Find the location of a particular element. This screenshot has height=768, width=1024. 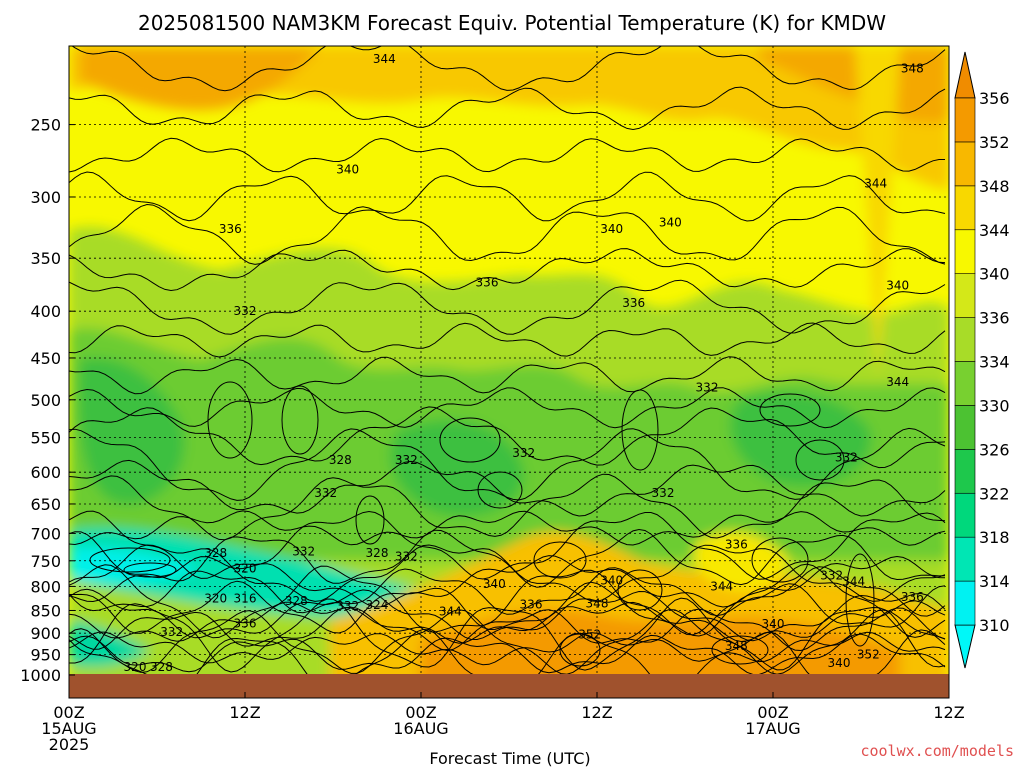

y-tick-label: 550 is located at coordinates (45, 438).